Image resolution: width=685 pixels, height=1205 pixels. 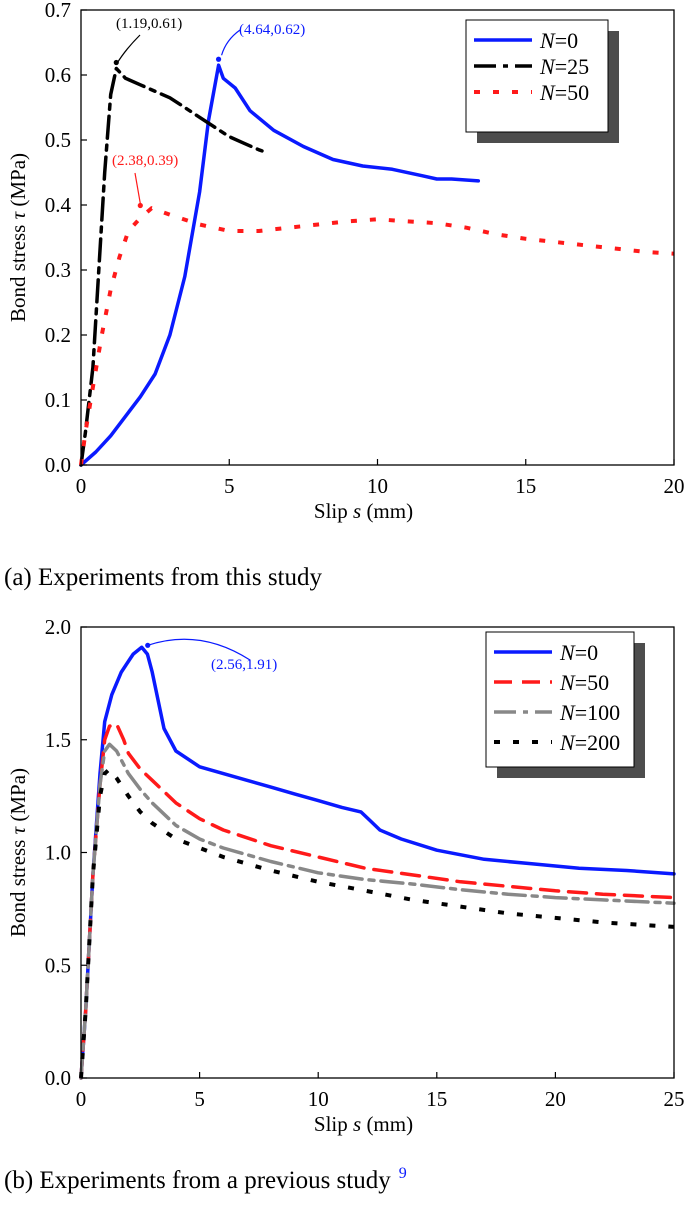 I want to click on panel-b-x-tick-label: 0, so click(x=81, y=1099).